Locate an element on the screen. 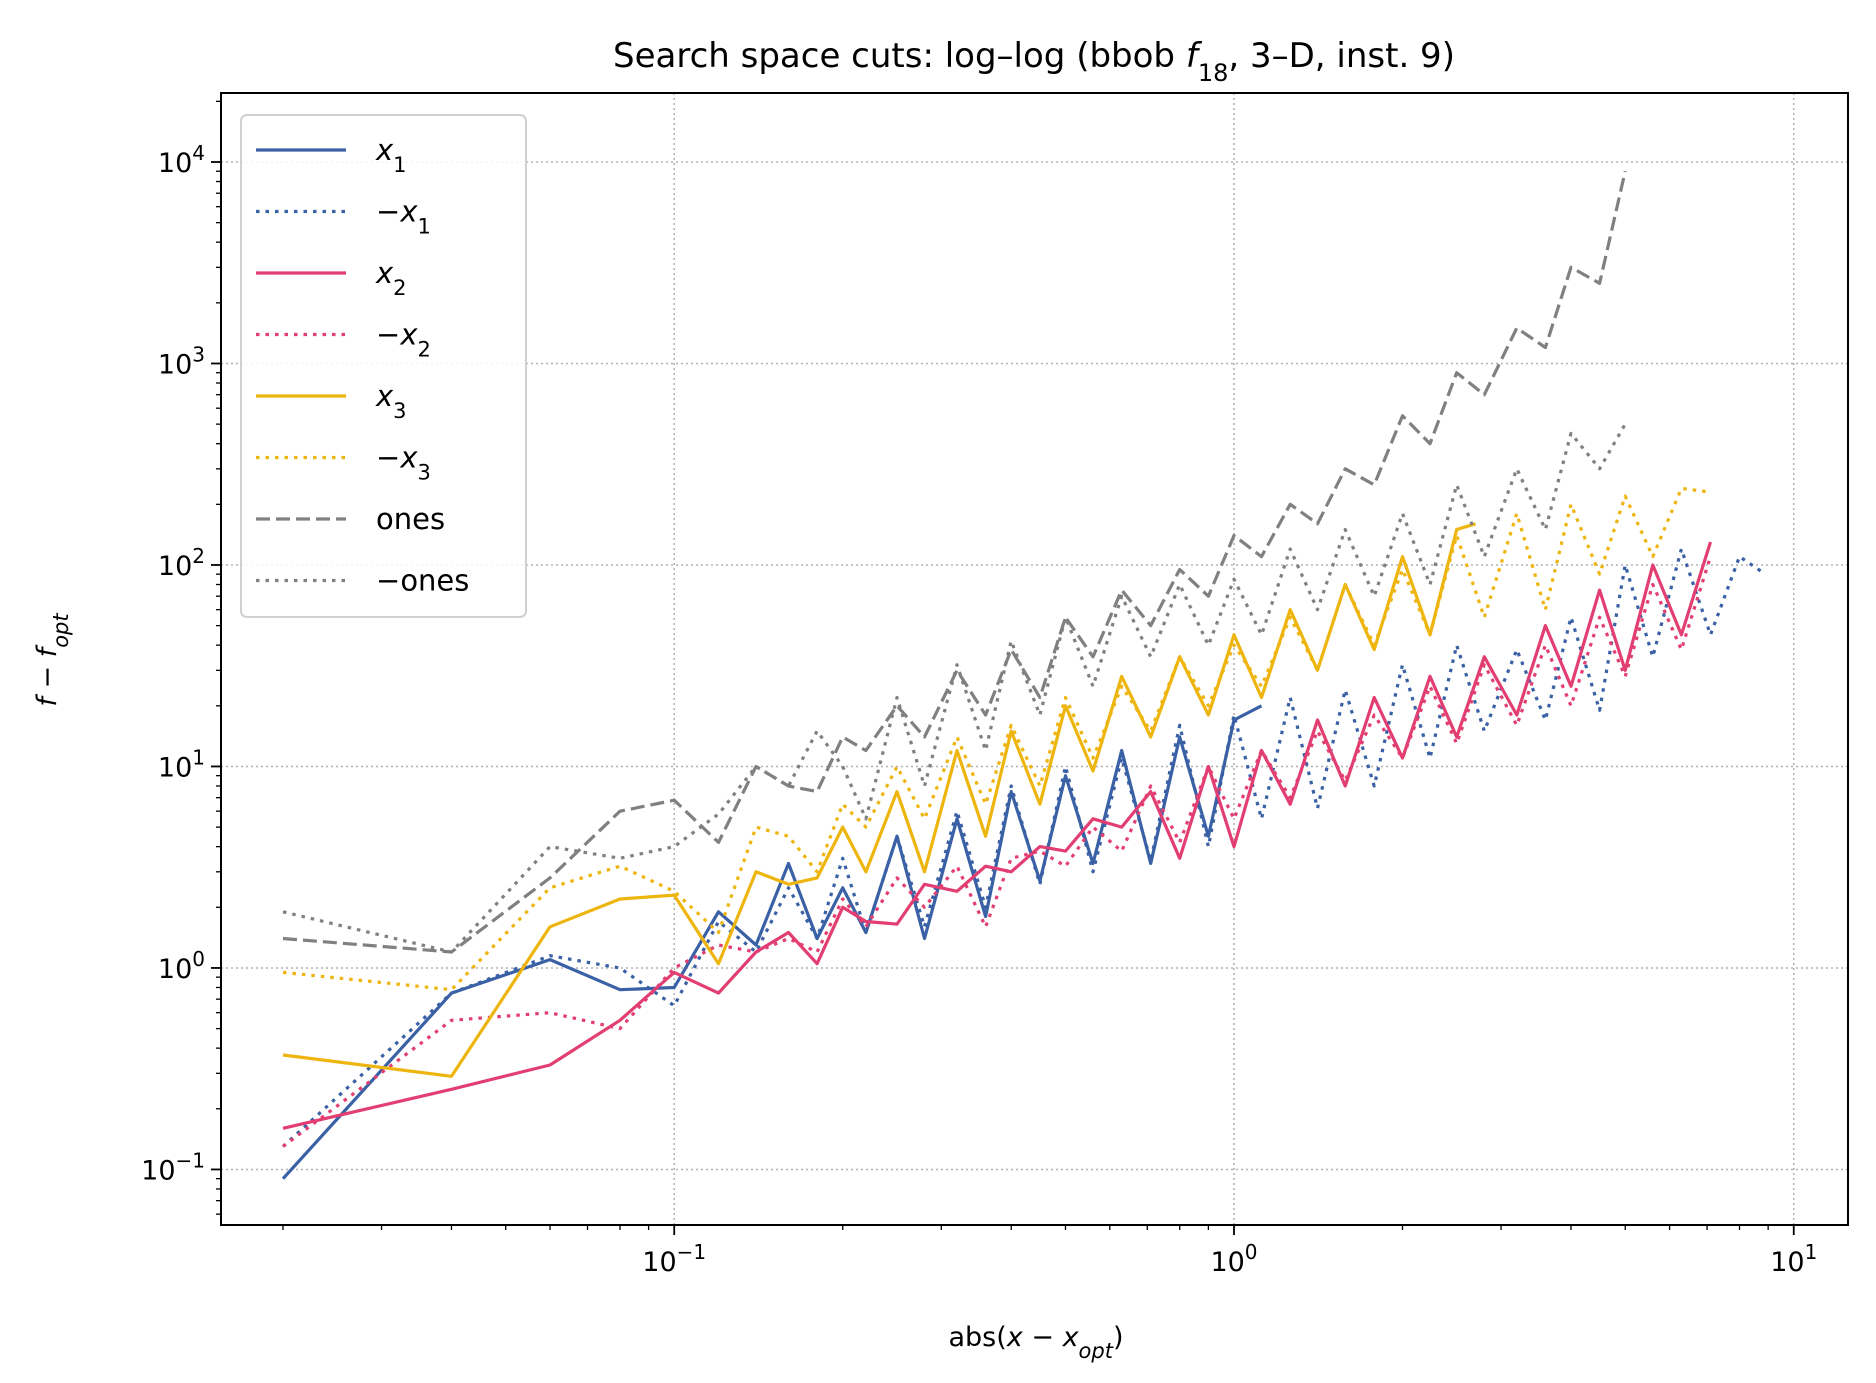 Image resolution: width=1876 pixels, height=1383 pixels. legend-label-7: −ones is located at coordinates (422, 581).